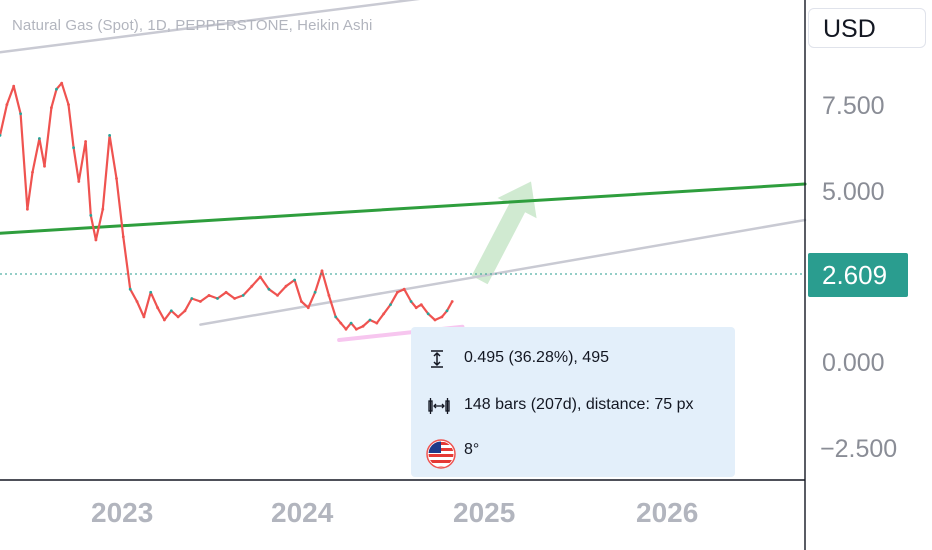 Image resolution: width=932 pixels, height=550 pixels. I want to click on last-price-value: 2.609, so click(855, 275).